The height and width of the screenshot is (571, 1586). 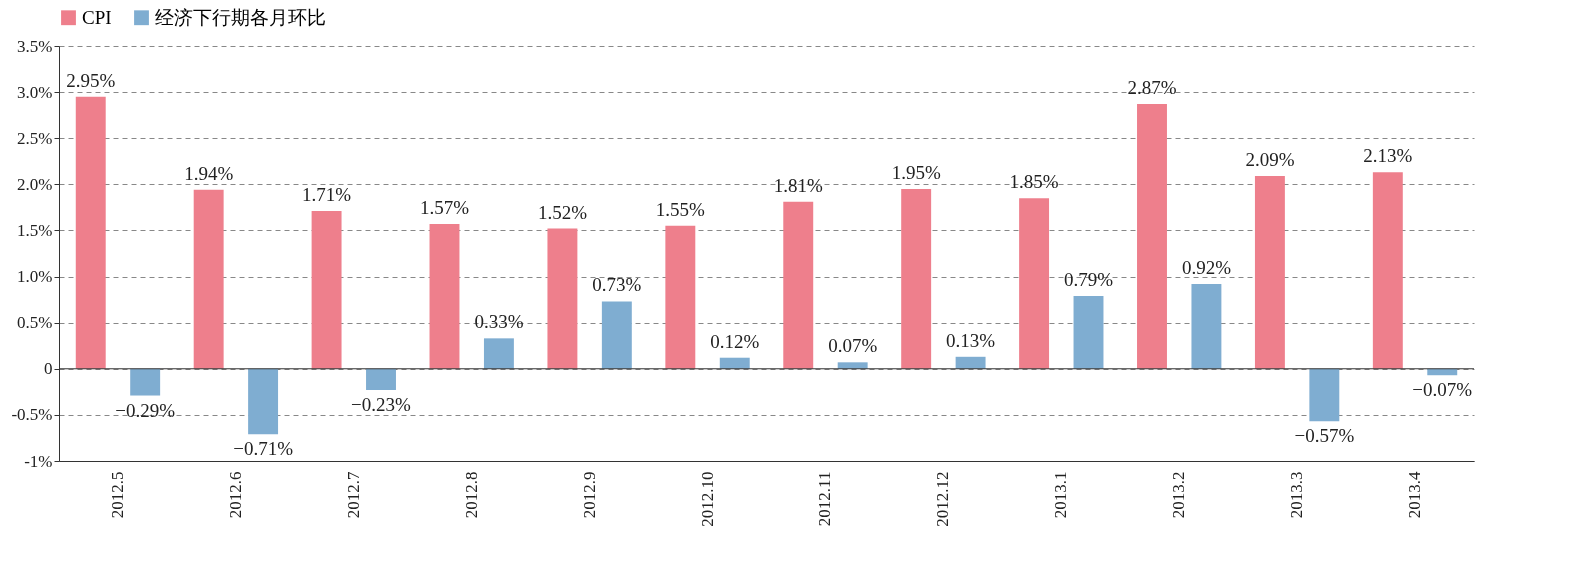 I want to click on data-label: 1.95%, so click(x=916, y=172).